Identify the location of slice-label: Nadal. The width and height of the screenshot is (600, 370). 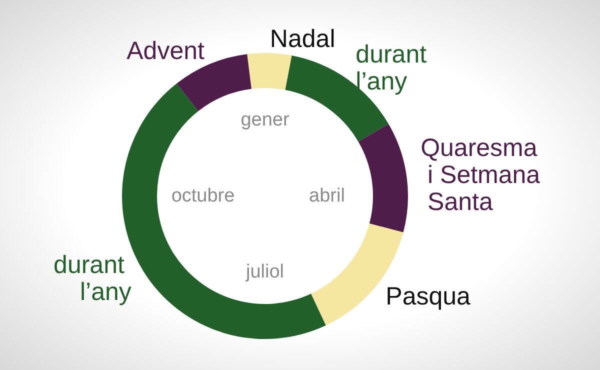
(303, 39).